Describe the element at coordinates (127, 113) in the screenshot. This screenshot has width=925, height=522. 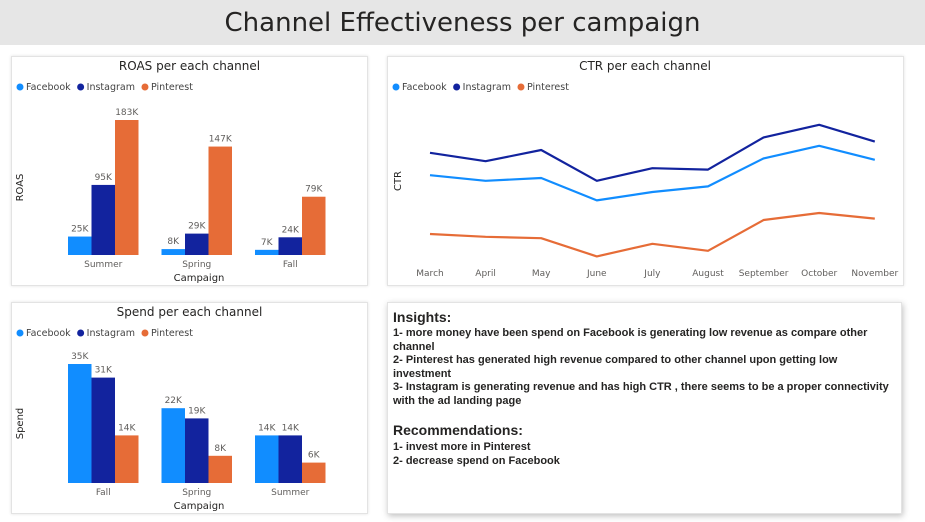
I see `data-label: 183K` at that location.